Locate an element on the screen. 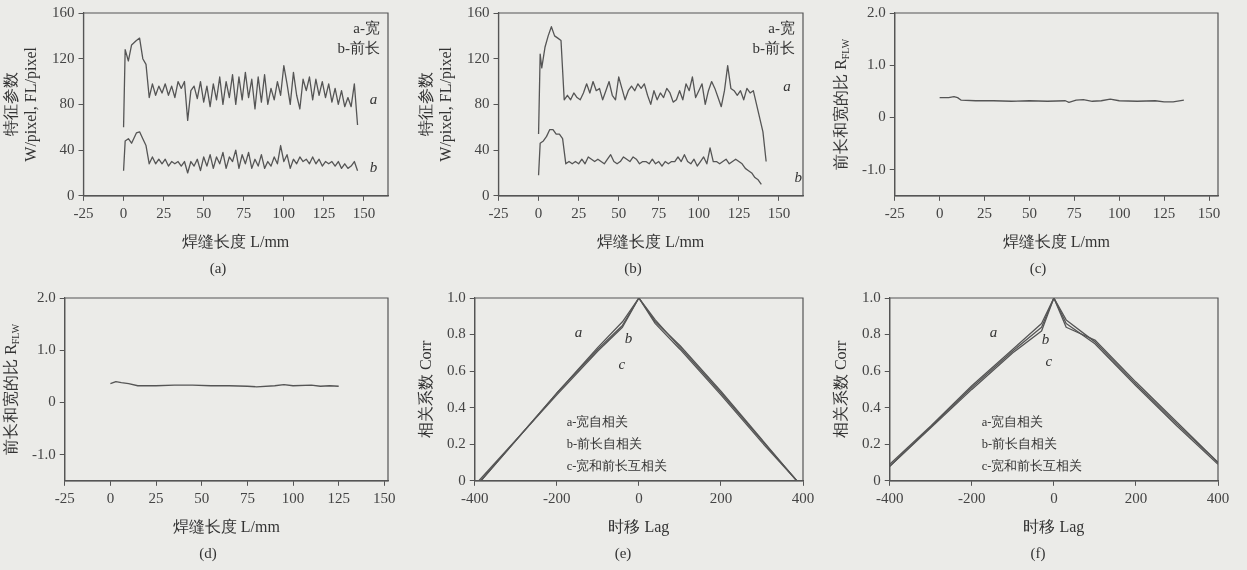  annotation: b-前长 is located at coordinates (773, 47).